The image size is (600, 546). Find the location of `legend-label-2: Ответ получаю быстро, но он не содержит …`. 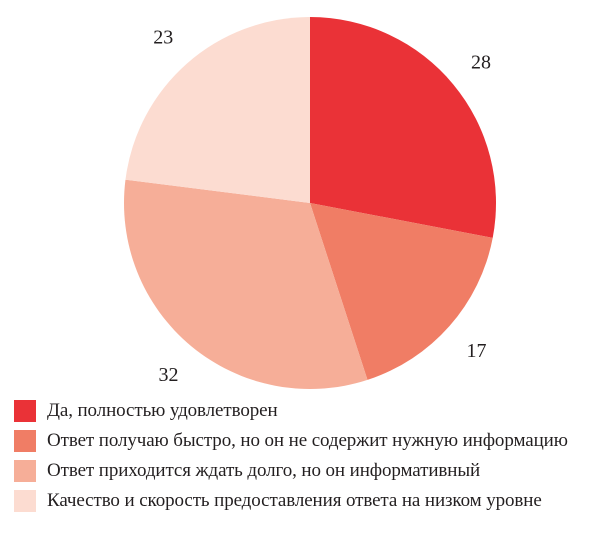

legend-label-2: Ответ получаю быстро, но он не содержит … is located at coordinates (307, 440).